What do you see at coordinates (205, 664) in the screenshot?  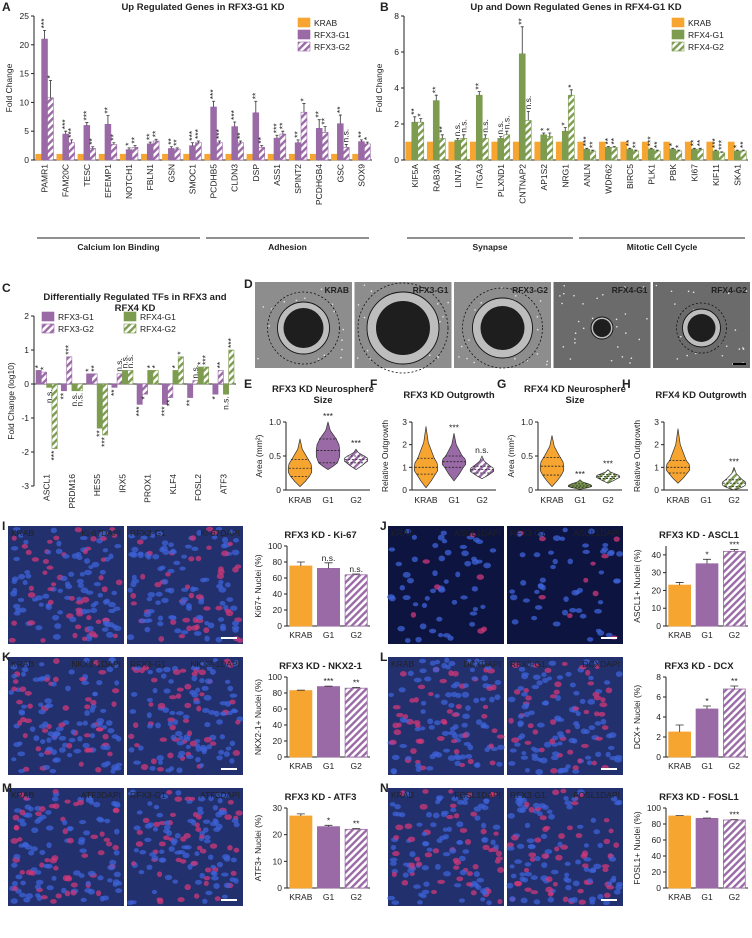 I see `stain-label: NKX2-1` at bounding box center [205, 664].